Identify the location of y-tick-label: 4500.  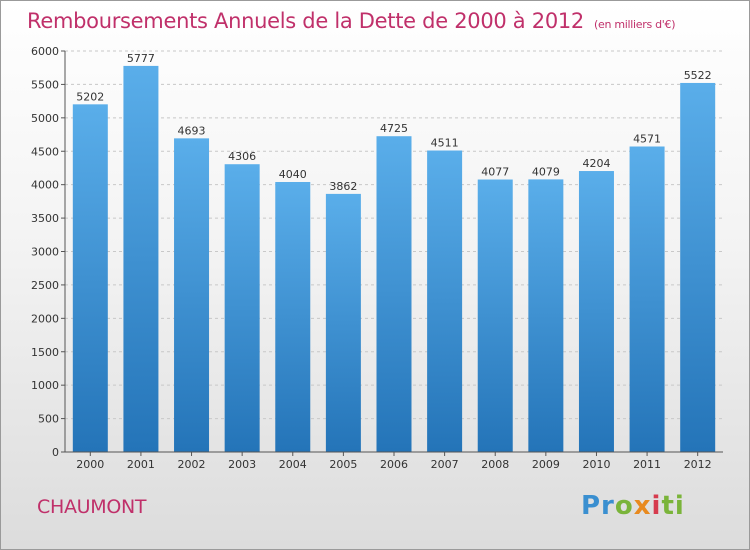
(45, 151).